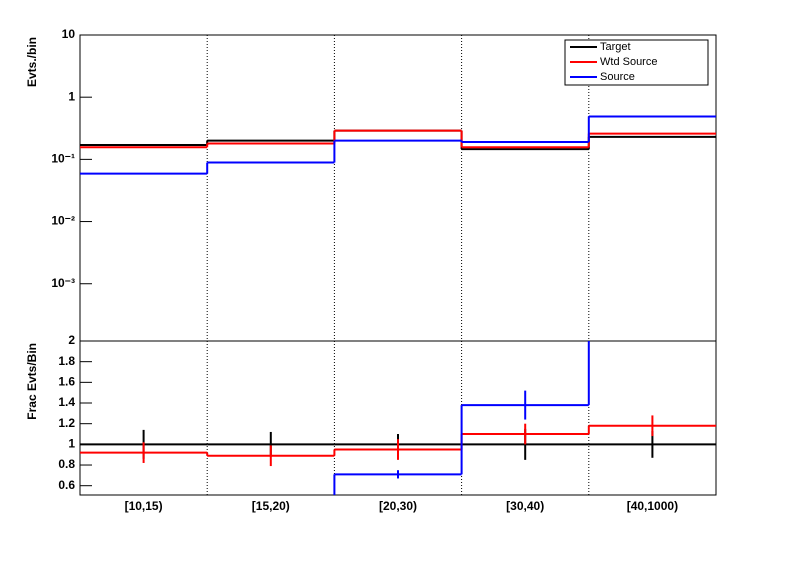 The image size is (796, 572). What do you see at coordinates (398, 506) in the screenshot?
I see `x-tick-label: [20,30)` at bounding box center [398, 506].